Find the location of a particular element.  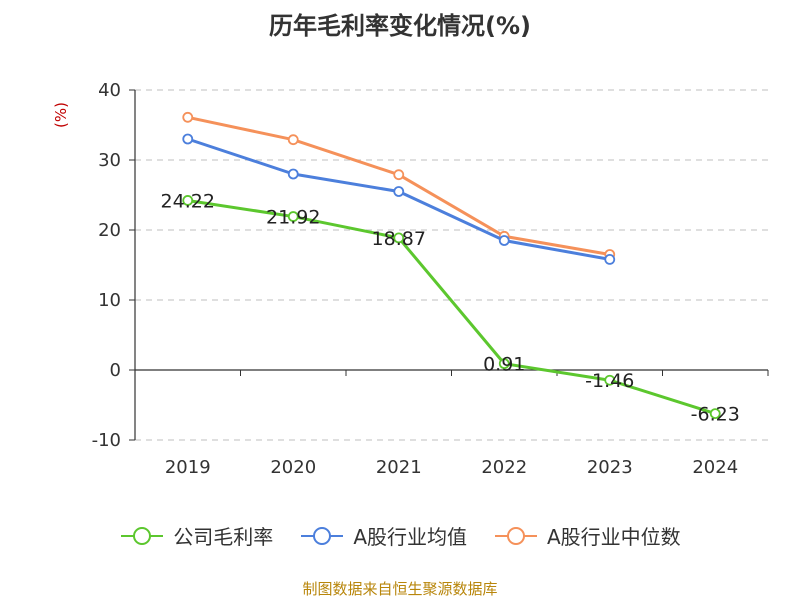

legend: 公司毛利率 A股行业均值 A股行业中位数 is located at coordinates (400, 535).